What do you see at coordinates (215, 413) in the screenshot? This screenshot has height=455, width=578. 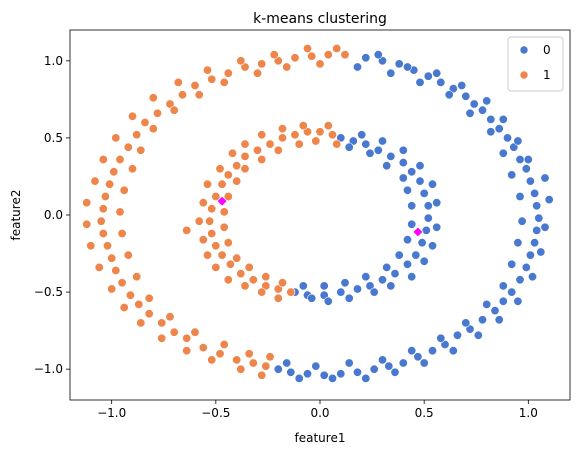 I see `x-tick-label-1: −0.5` at bounding box center [215, 413].